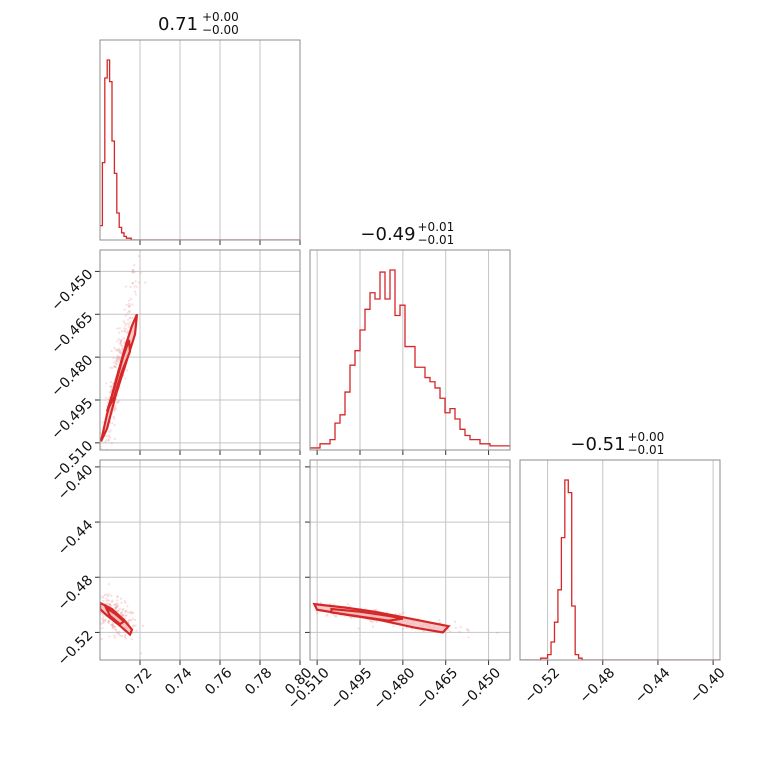 The width and height of the screenshot is (760, 760). What do you see at coordinates (72, 376) in the screenshot?
I see `y-tick-label: −0.480` at bounding box center [72, 376].